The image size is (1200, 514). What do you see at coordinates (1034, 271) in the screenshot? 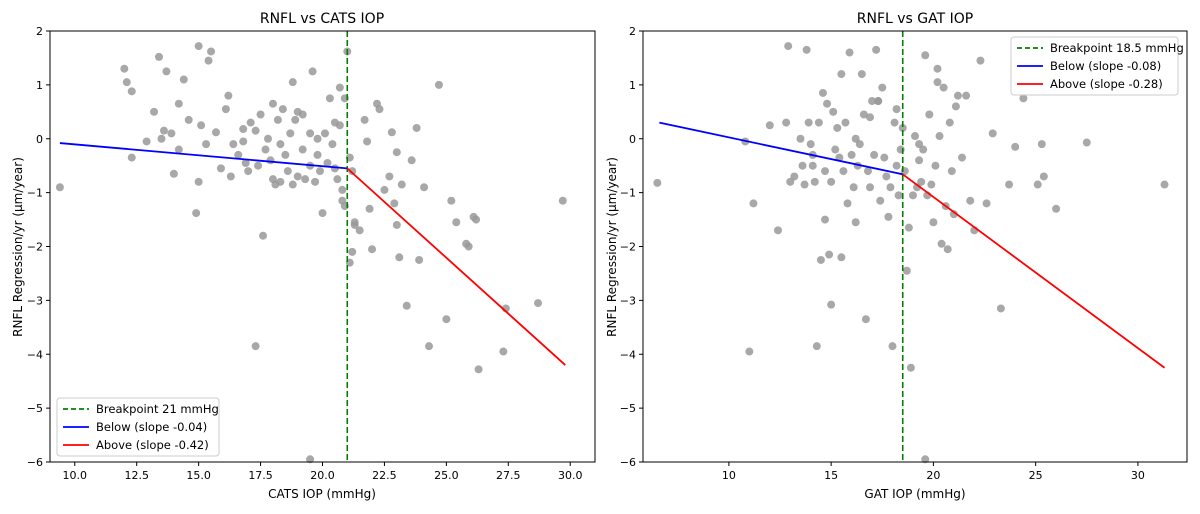
I see `regression-line-above` at bounding box center [1034, 271].